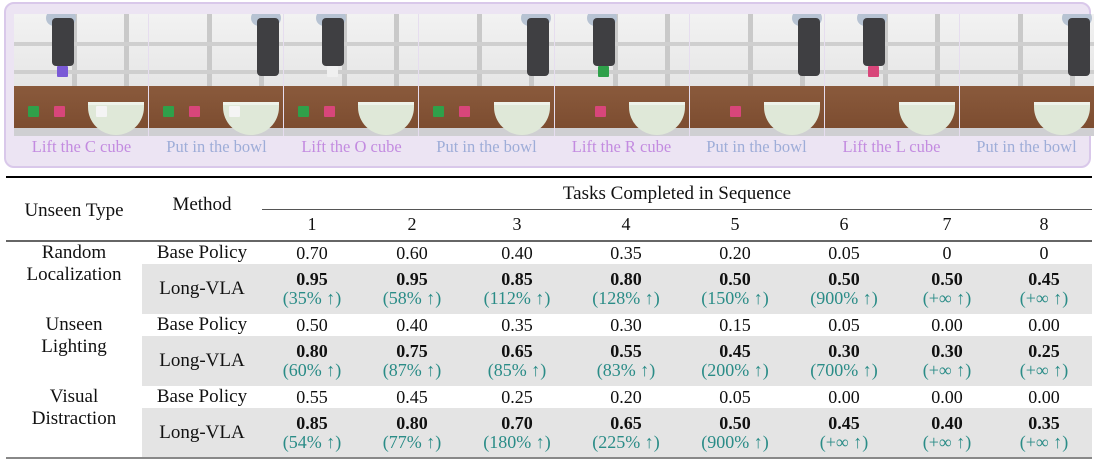 Image resolution: width=1097 pixels, height=472 pixels. I want to click on long-vla-cell: 0.80 (60% ↑), so click(312, 361).